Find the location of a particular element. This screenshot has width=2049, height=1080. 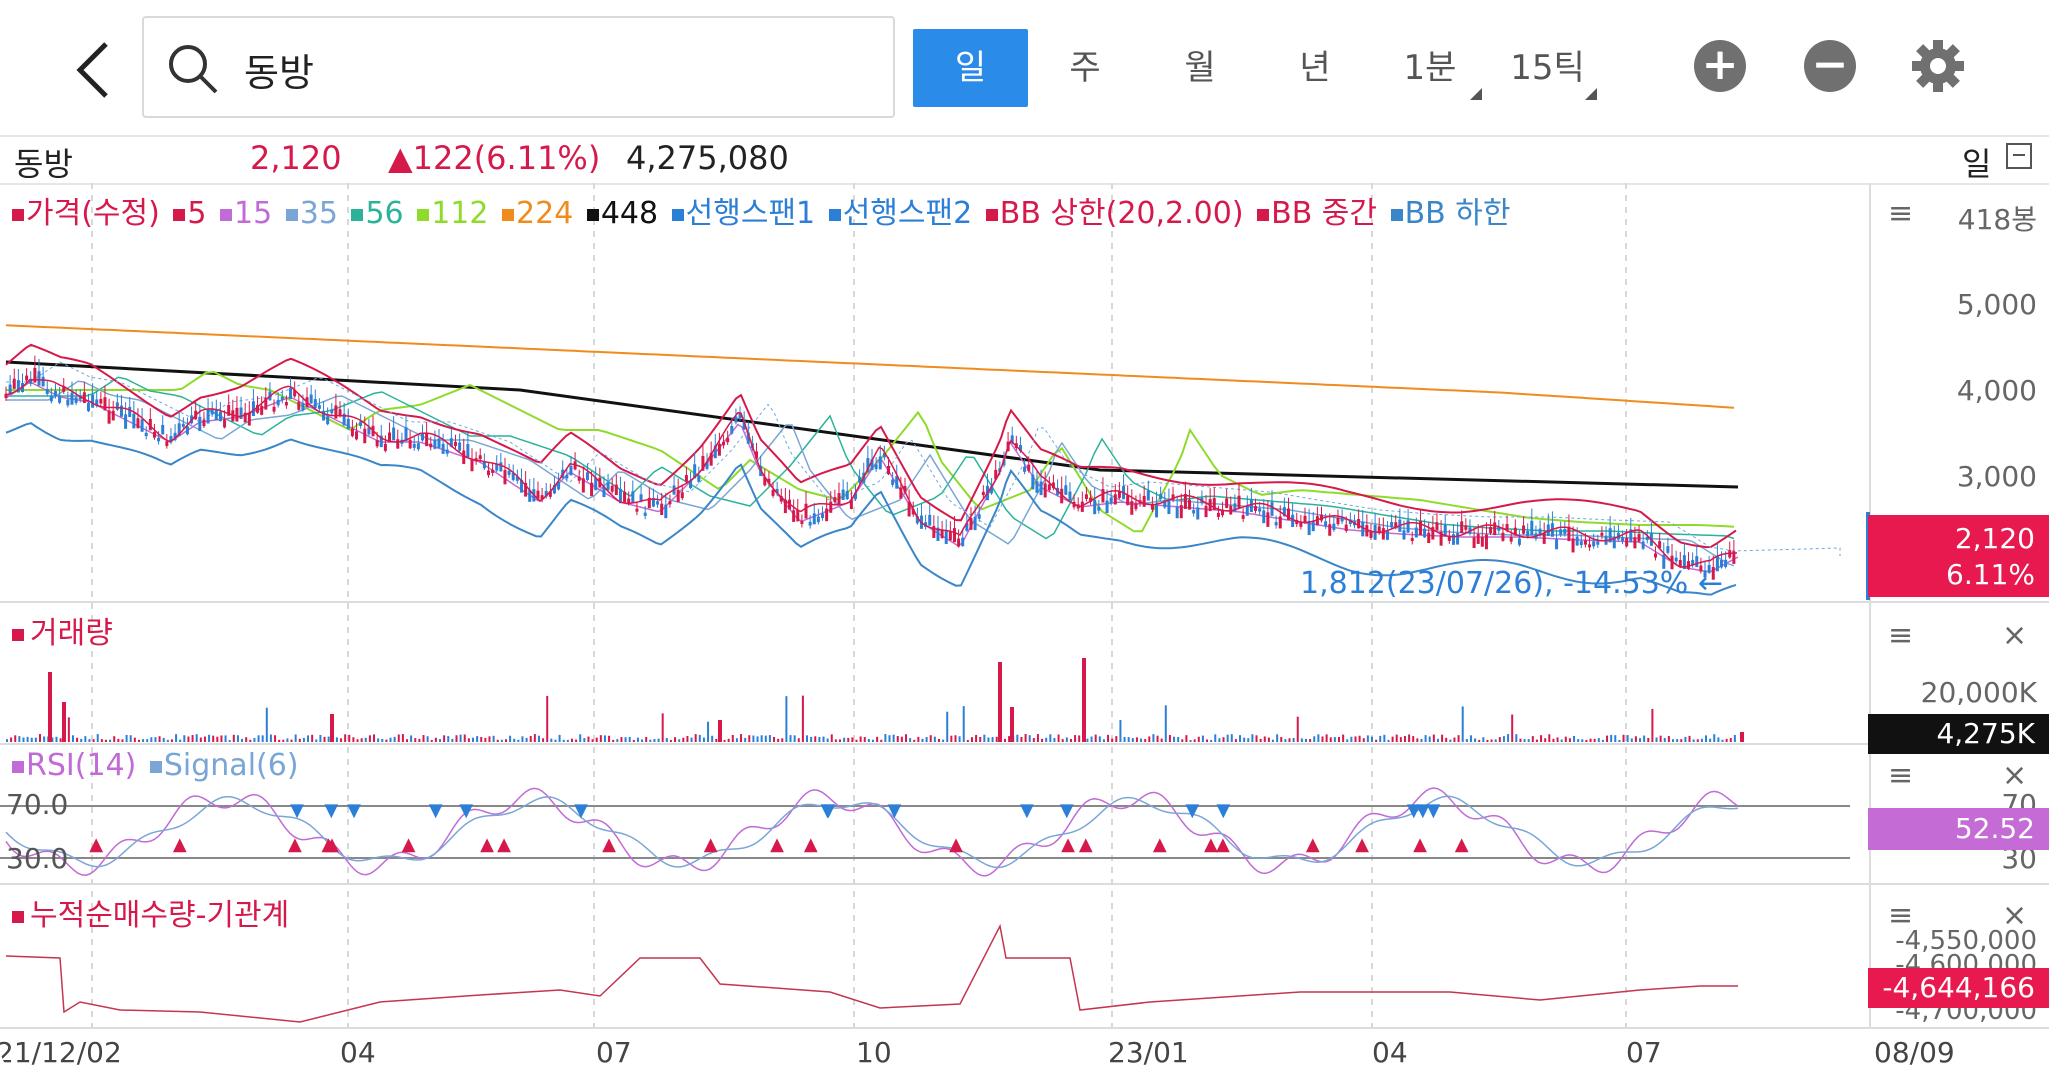

search-input is located at coordinates (544, 69).